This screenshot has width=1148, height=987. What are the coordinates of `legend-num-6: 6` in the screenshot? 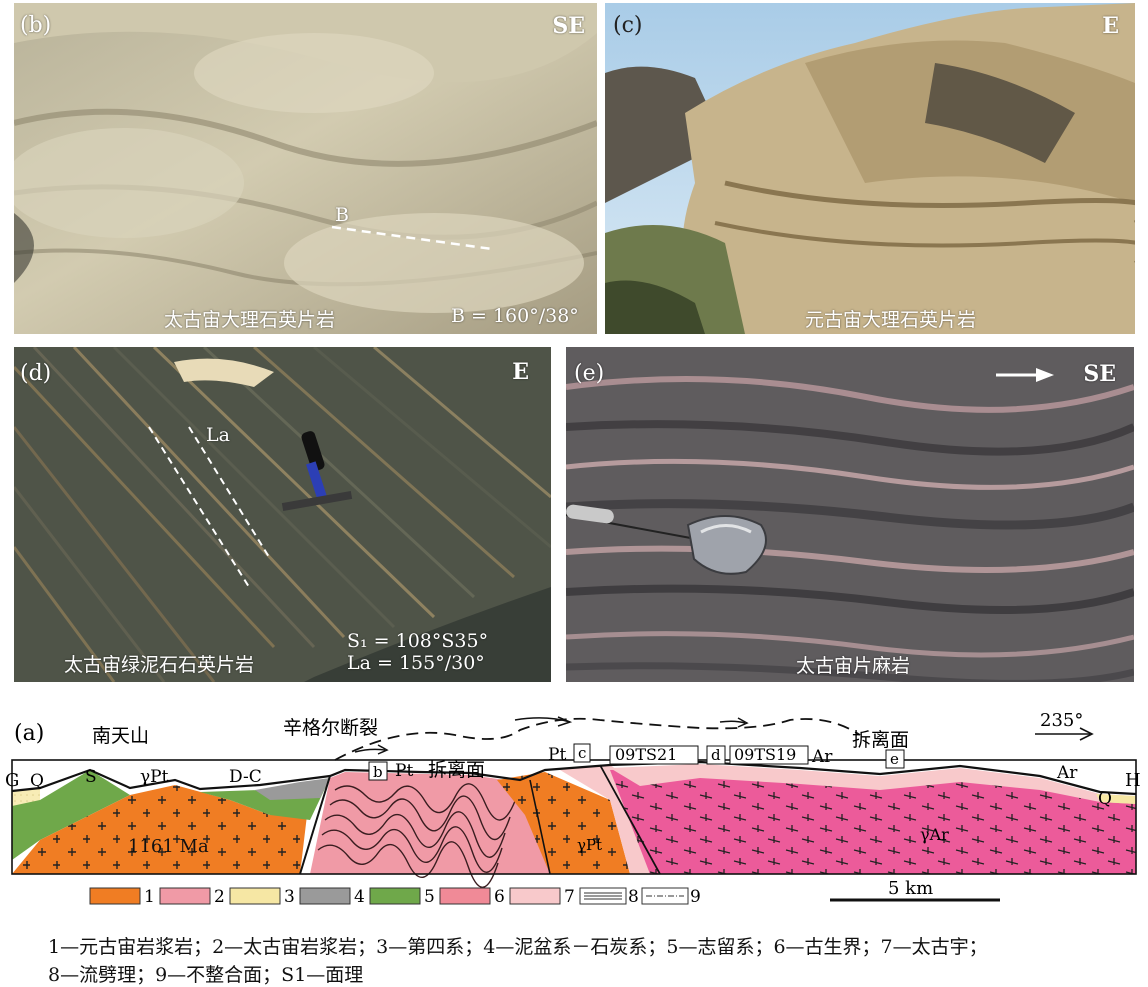 It's located at (499, 897).